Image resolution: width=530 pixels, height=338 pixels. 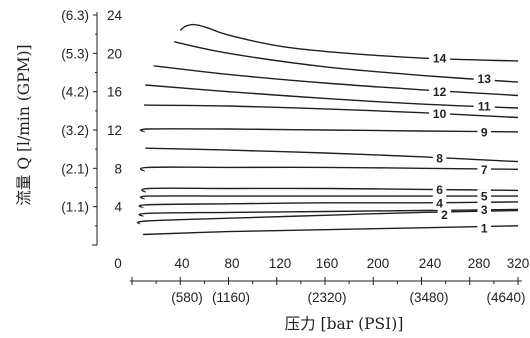 I want to click on curve-label-6: 6, so click(x=439, y=190).